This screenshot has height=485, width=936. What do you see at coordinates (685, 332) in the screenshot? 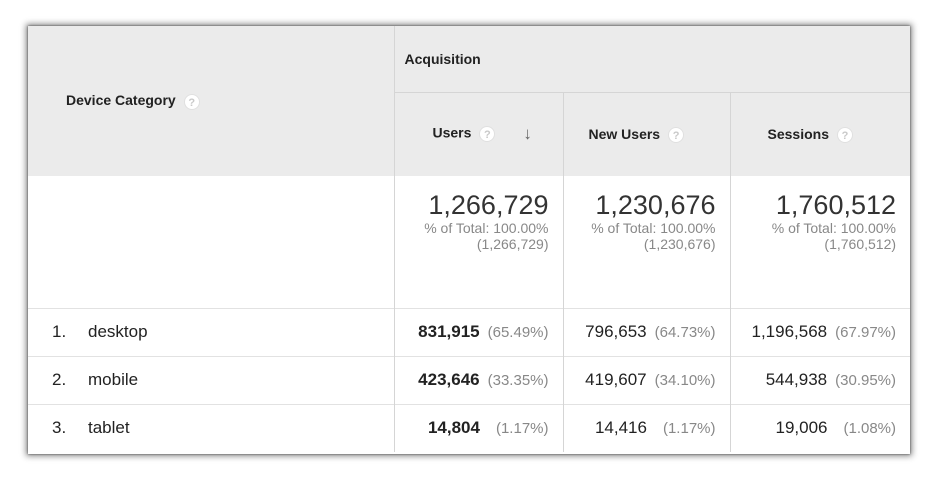
I see `new-users-percent: (64.73%)` at bounding box center [685, 332].